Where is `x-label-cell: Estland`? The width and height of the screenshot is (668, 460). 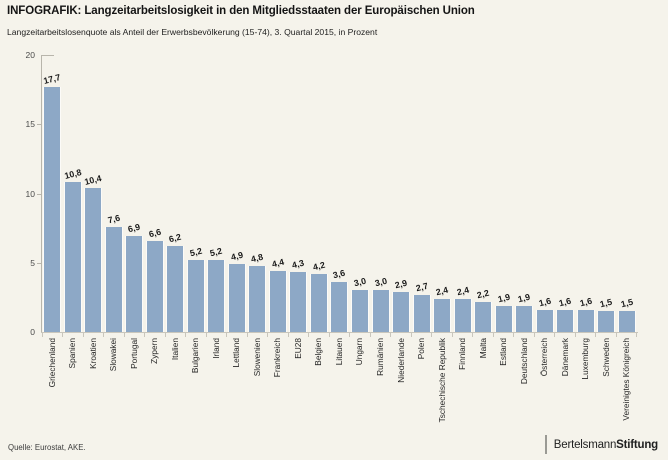 x-label-cell: Estland is located at coordinates (503, 394).